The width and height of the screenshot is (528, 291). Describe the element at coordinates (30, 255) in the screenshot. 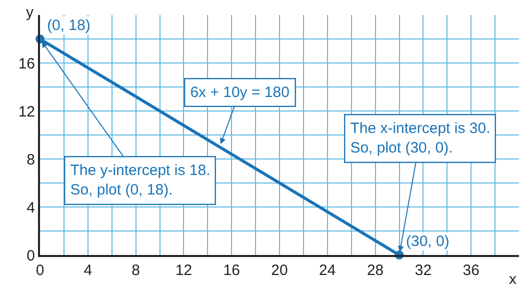

I see `y-tick-label: 0` at that location.